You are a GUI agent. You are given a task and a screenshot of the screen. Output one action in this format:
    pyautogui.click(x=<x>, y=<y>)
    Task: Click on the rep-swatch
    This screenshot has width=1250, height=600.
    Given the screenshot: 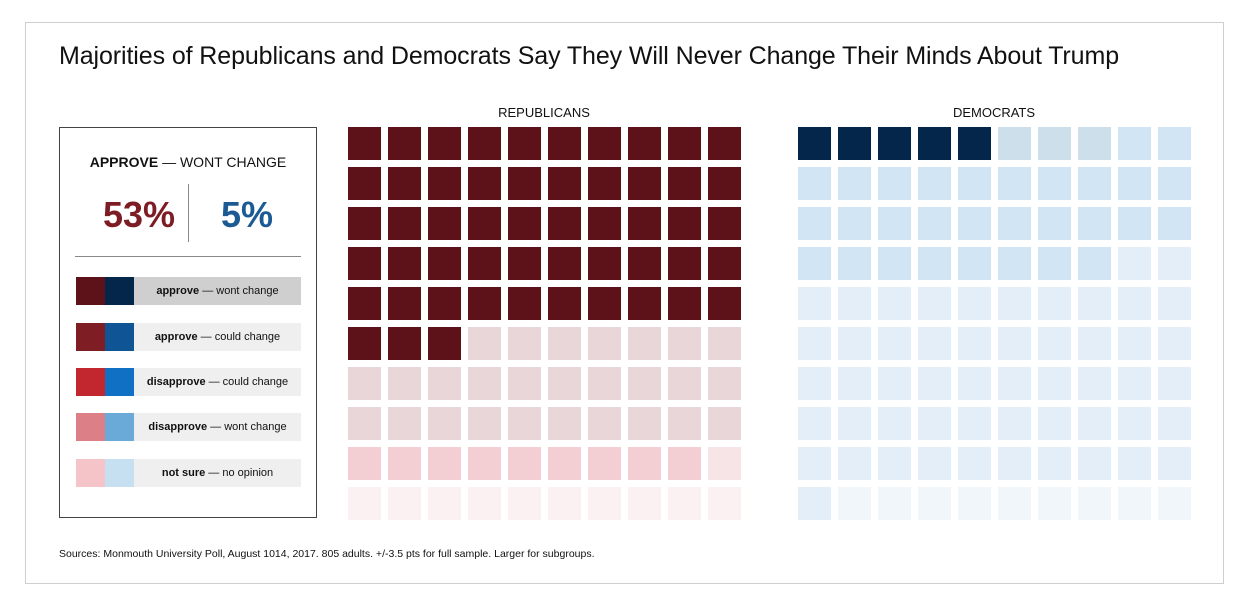 What is the action you would take?
    pyautogui.click(x=90, y=337)
    